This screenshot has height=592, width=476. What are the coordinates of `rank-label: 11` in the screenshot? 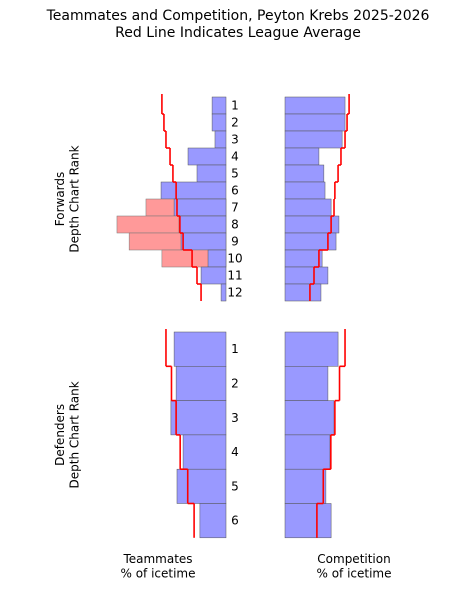 It's located at (234, 276).